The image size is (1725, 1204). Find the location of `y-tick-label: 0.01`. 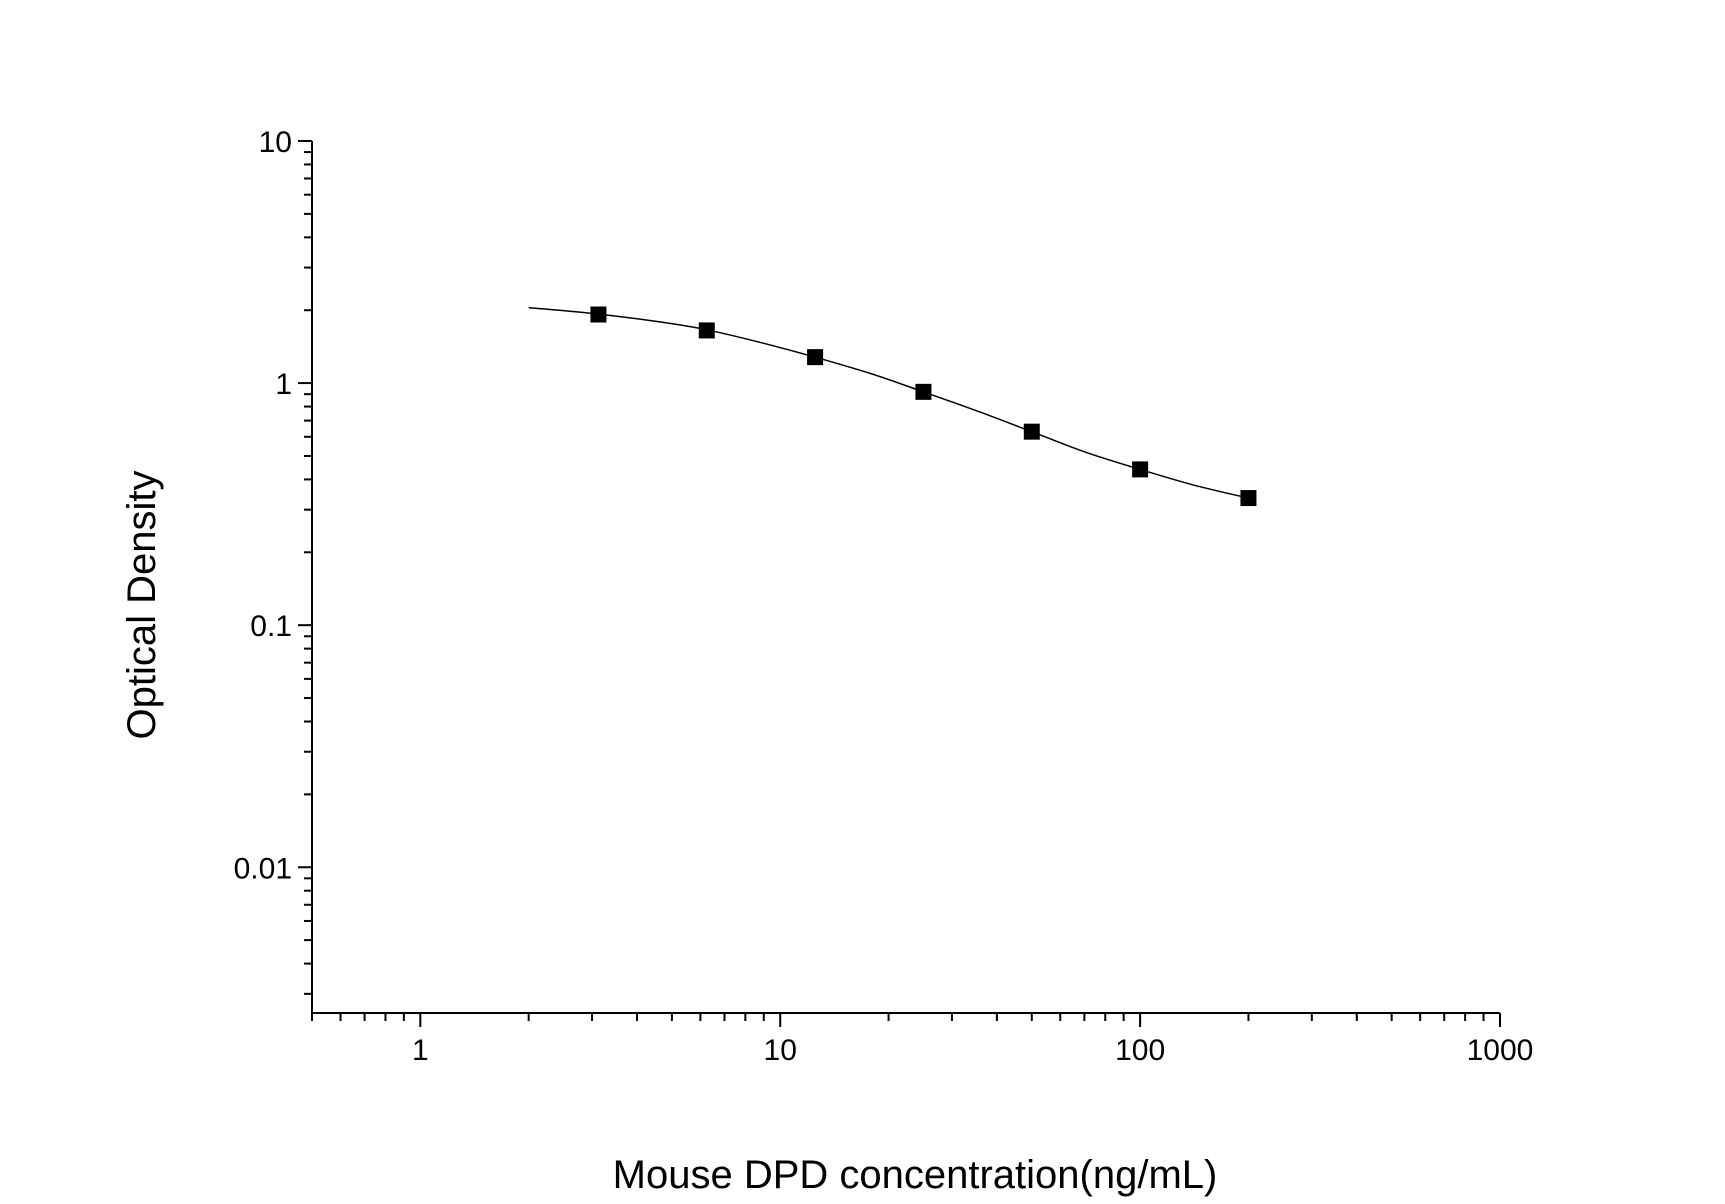

y-tick-label: 0.01 is located at coordinates (263, 868).